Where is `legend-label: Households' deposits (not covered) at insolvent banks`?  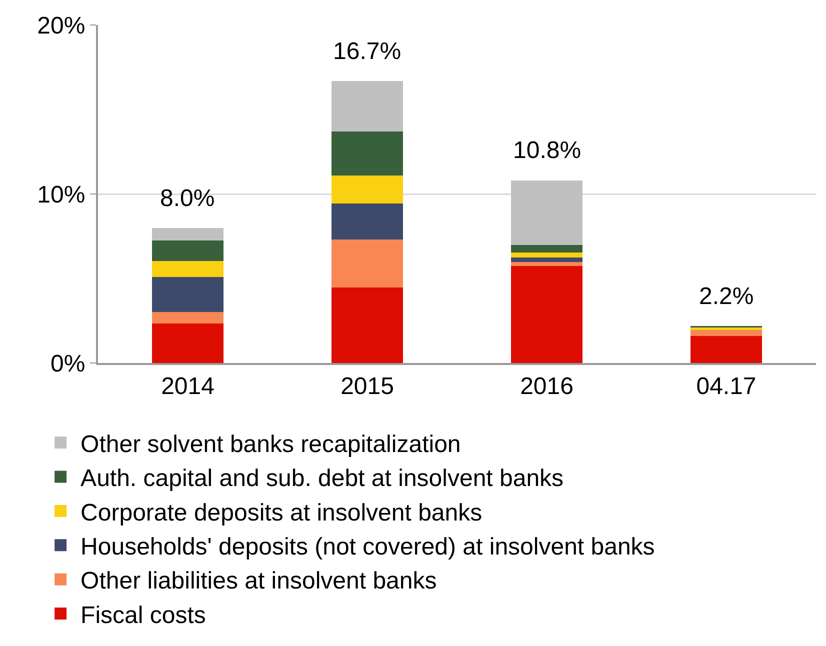
legend-label: Households' deposits (not covered) at insolvent banks is located at coordinates (367, 547).